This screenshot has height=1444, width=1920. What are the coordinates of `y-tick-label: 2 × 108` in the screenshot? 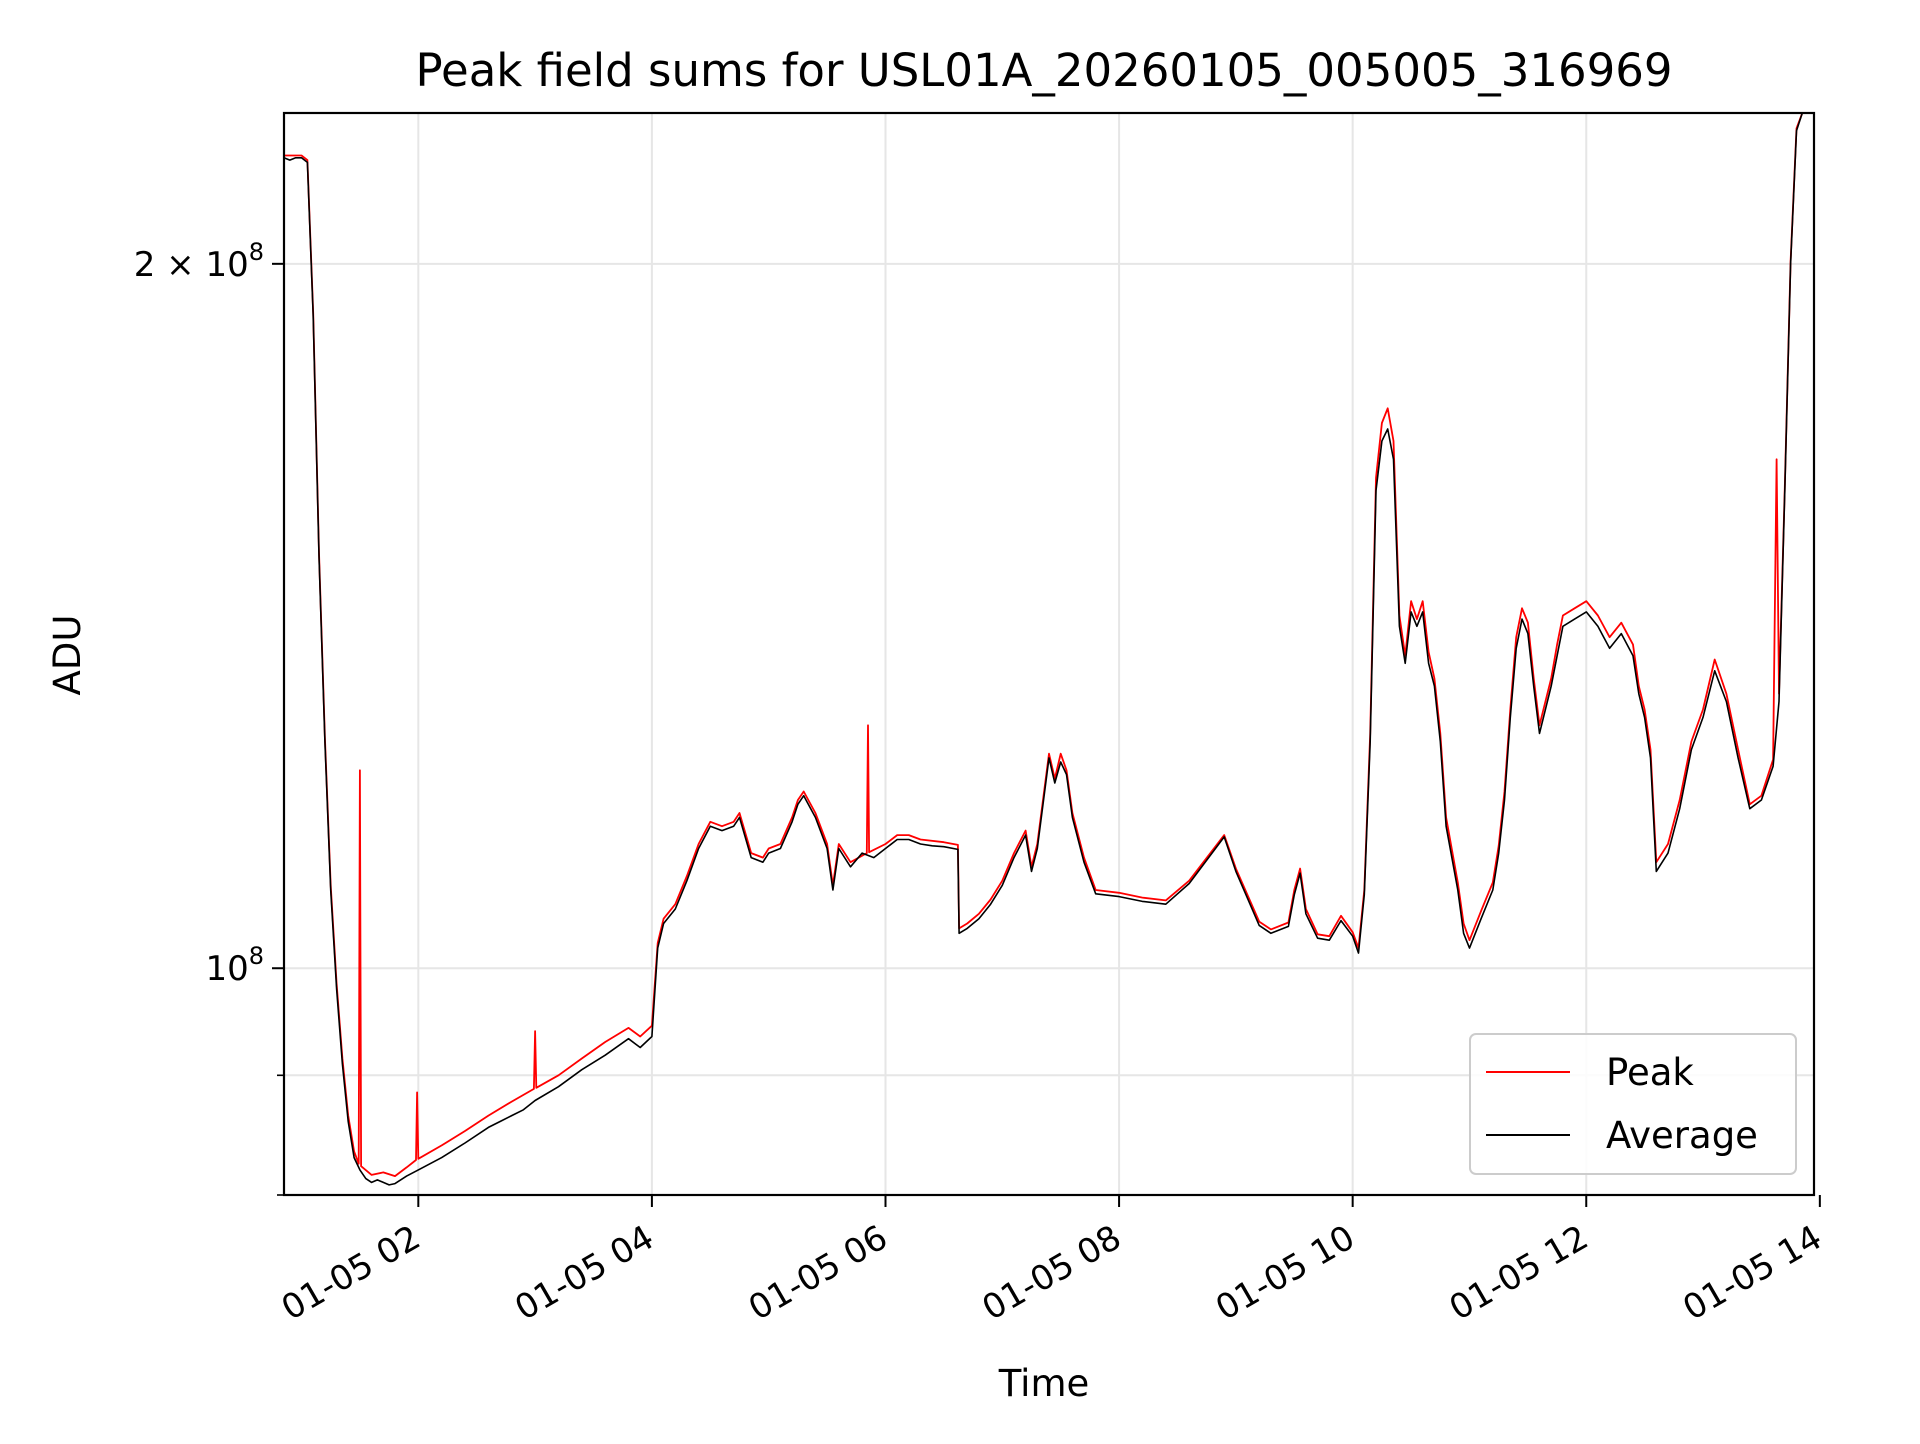 It's located at (199, 261).